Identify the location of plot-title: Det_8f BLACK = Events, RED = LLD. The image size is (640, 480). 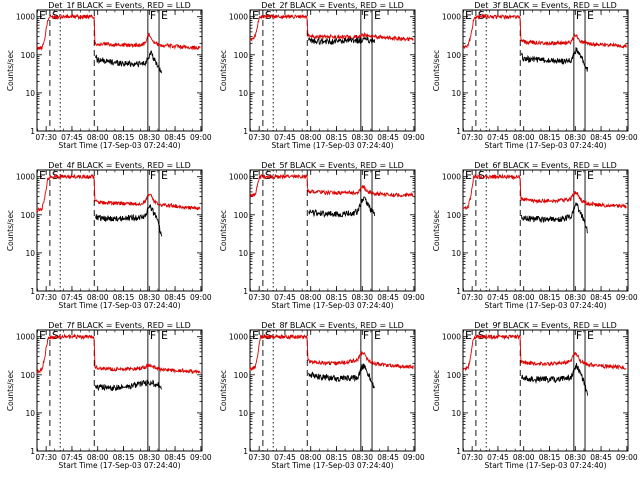
(332, 325).